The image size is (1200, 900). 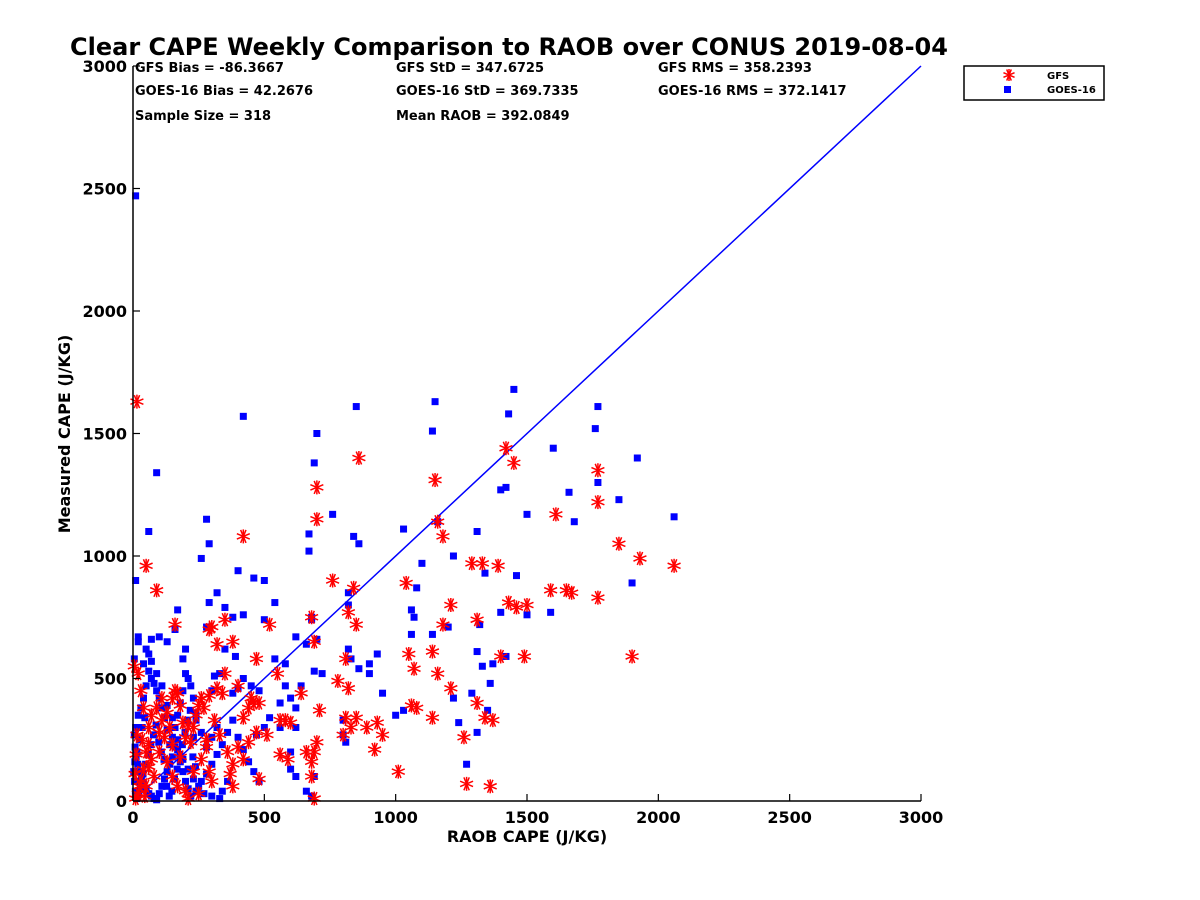 What do you see at coordinates (752, 91) in the screenshot?
I see `stat-goes-rms: GOES-16 RMS = 372.1417` at bounding box center [752, 91].